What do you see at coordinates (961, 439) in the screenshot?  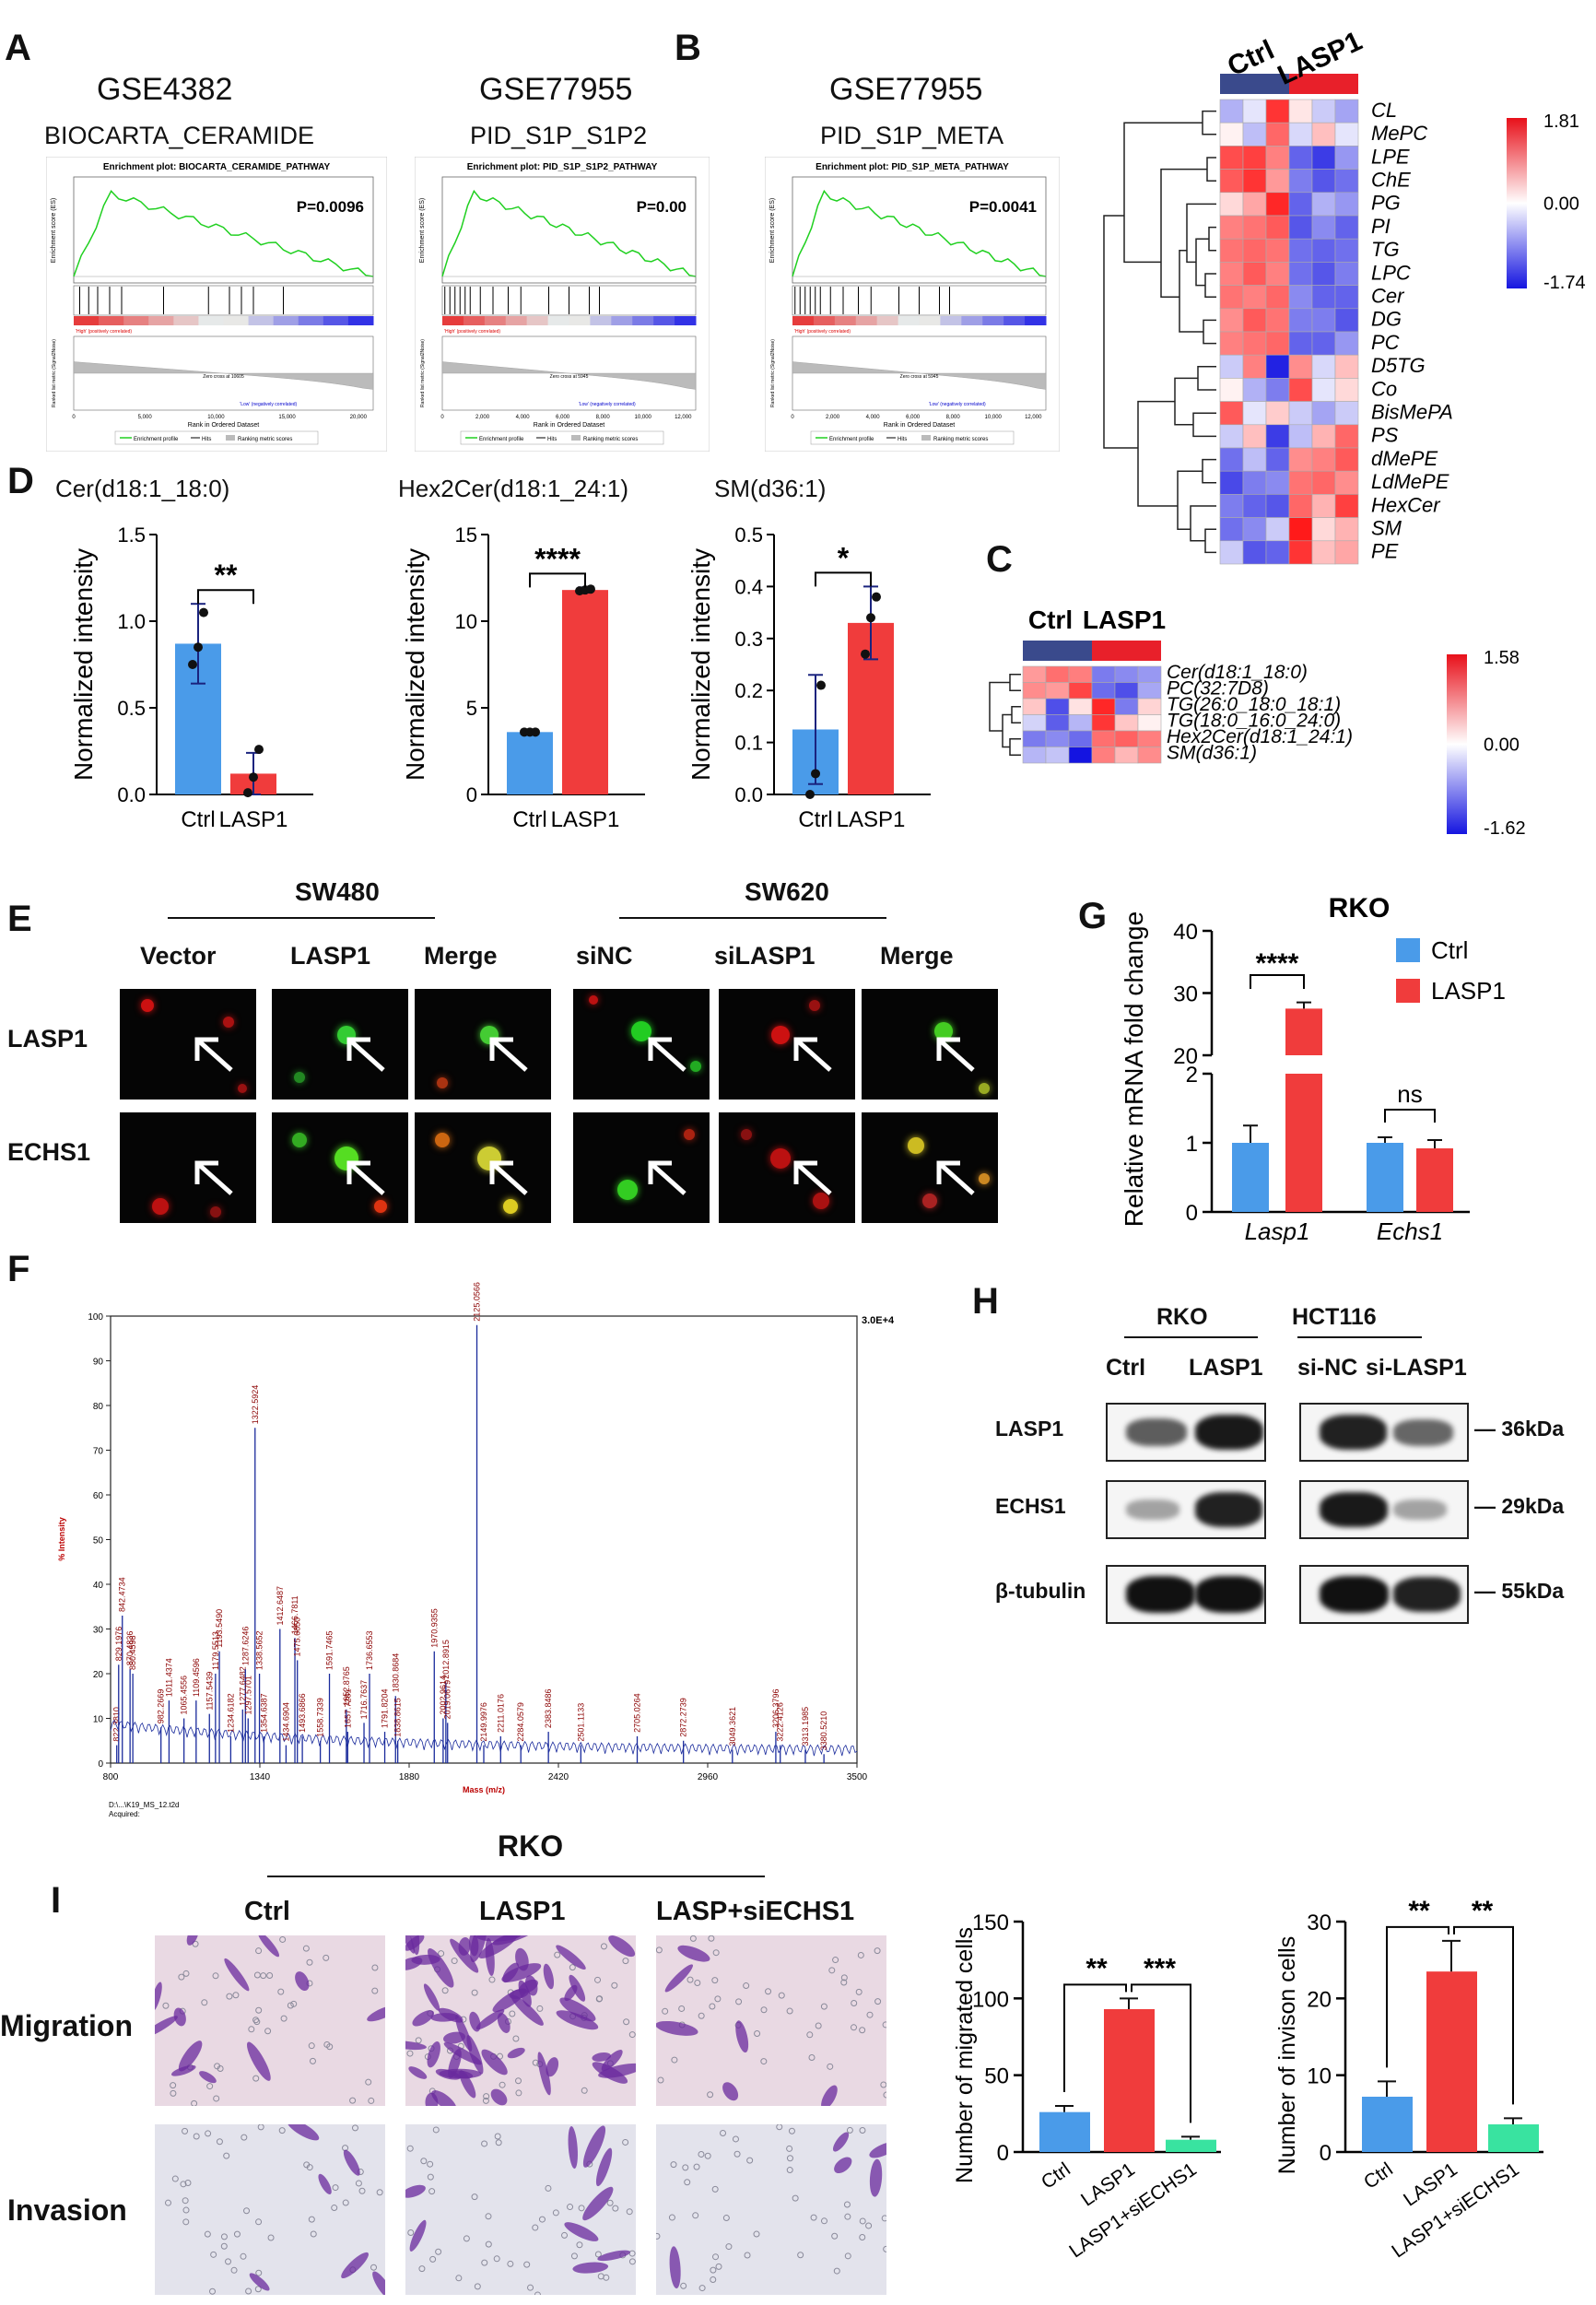 I see `legend-metric: Ranking metric scores` at bounding box center [961, 439].